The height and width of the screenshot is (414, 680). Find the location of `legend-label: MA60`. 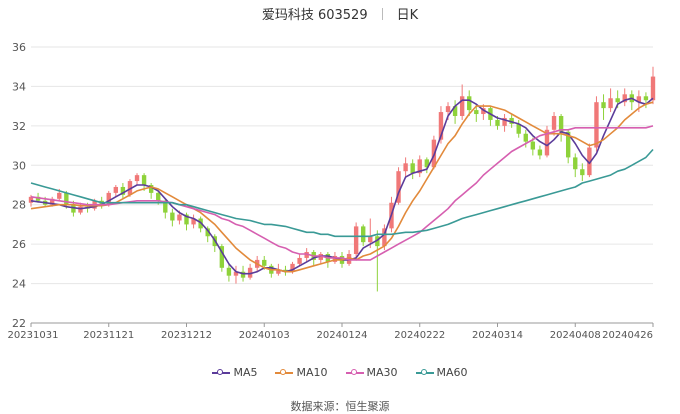

legend-label: MA60 is located at coordinates (452, 372).